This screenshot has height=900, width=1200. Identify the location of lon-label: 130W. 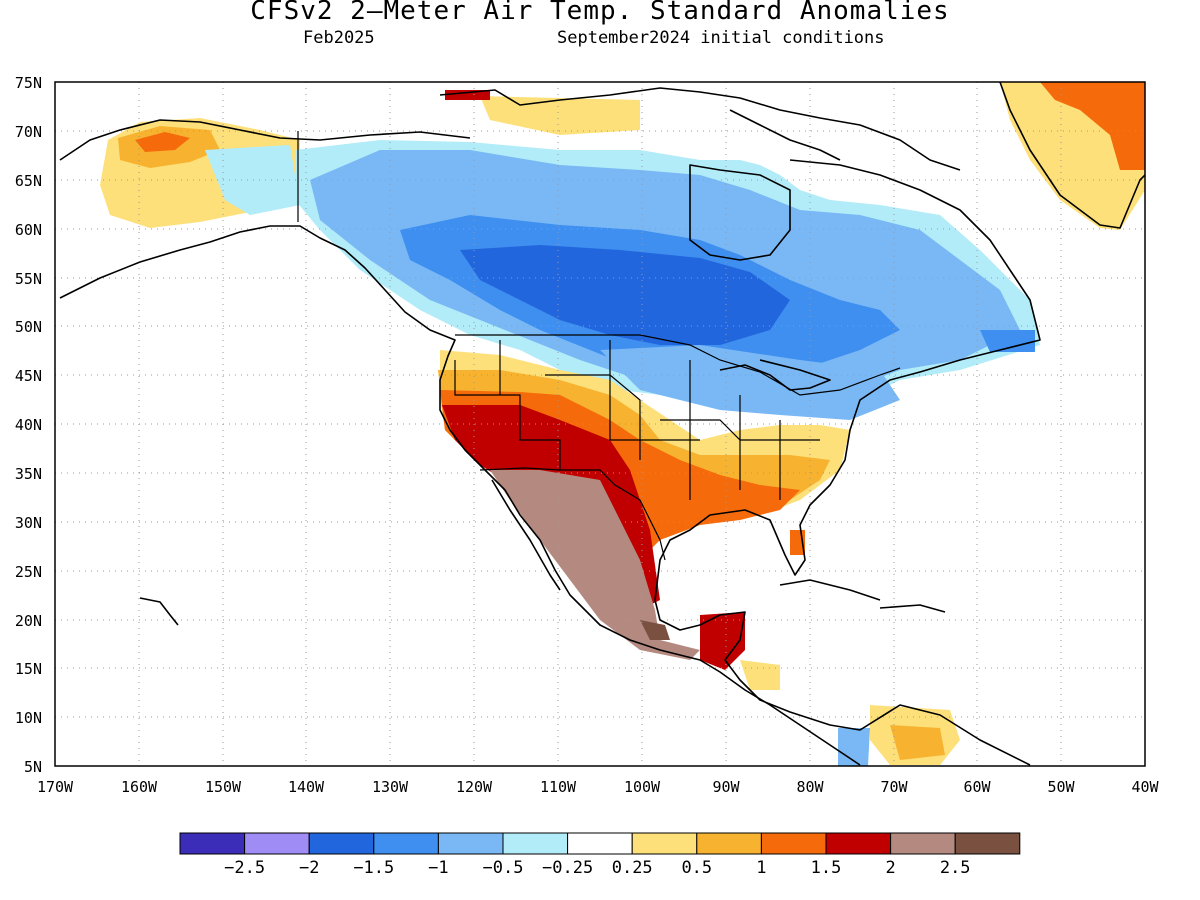
(390, 787).